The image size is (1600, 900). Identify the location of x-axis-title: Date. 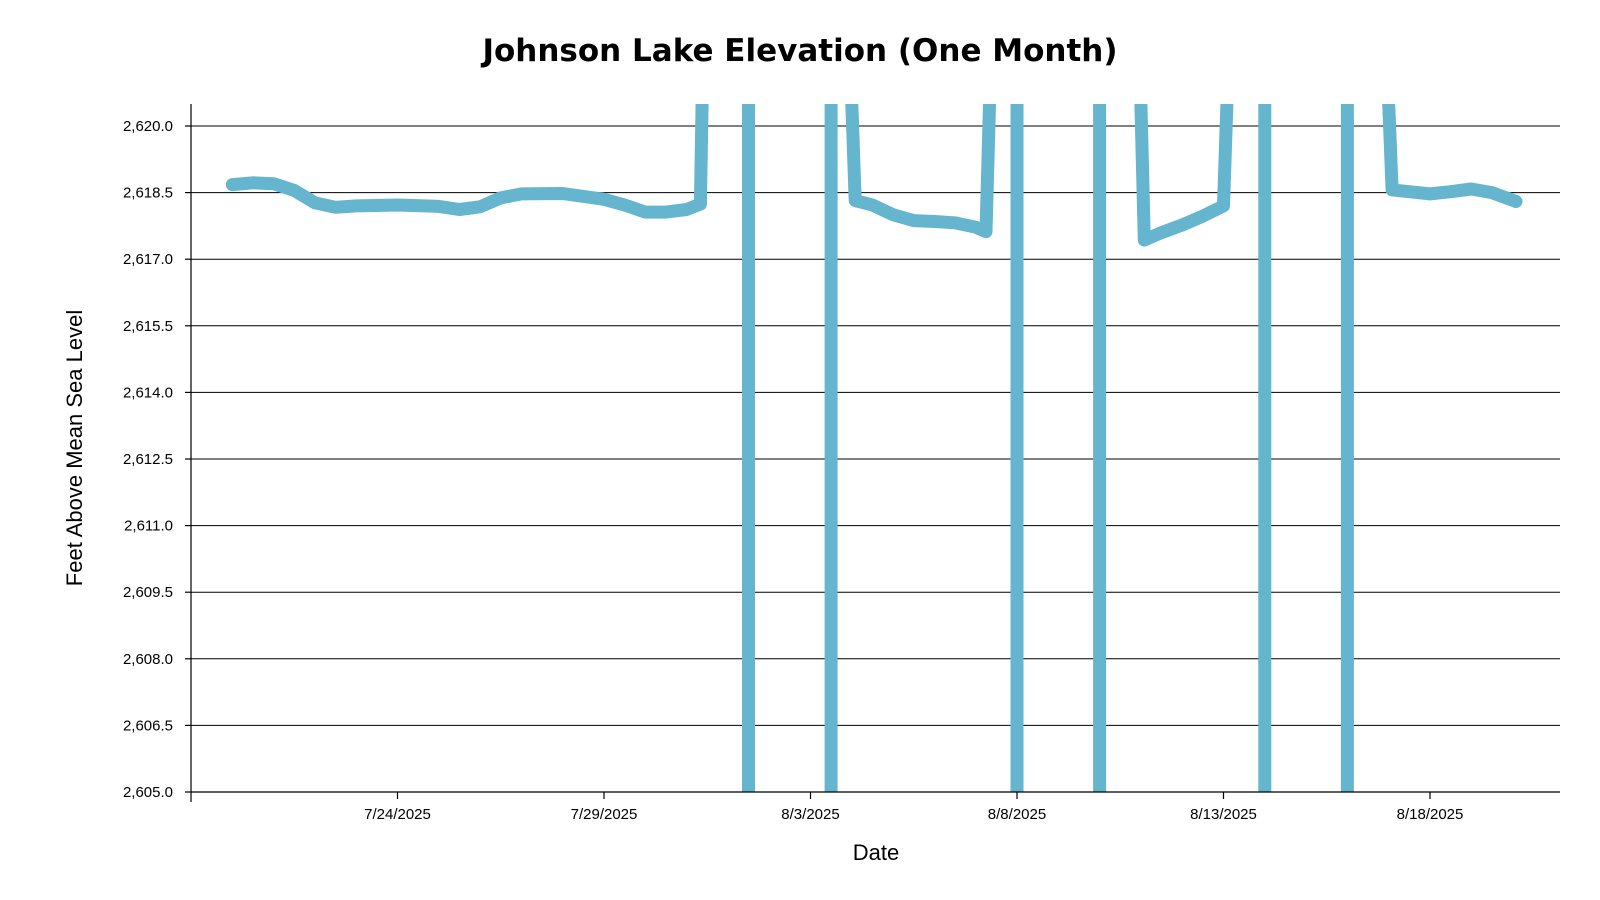
(876, 852).